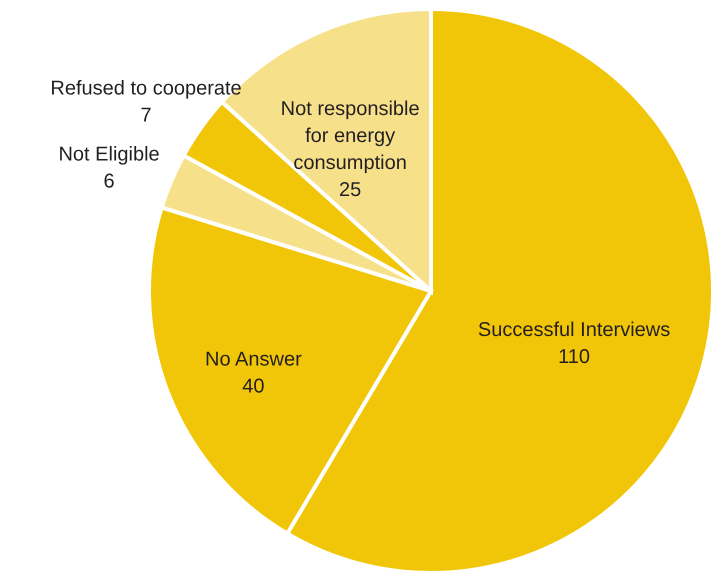 This screenshot has height=574, width=722. Describe the element at coordinates (253, 386) in the screenshot. I see `data-label: 40` at that location.